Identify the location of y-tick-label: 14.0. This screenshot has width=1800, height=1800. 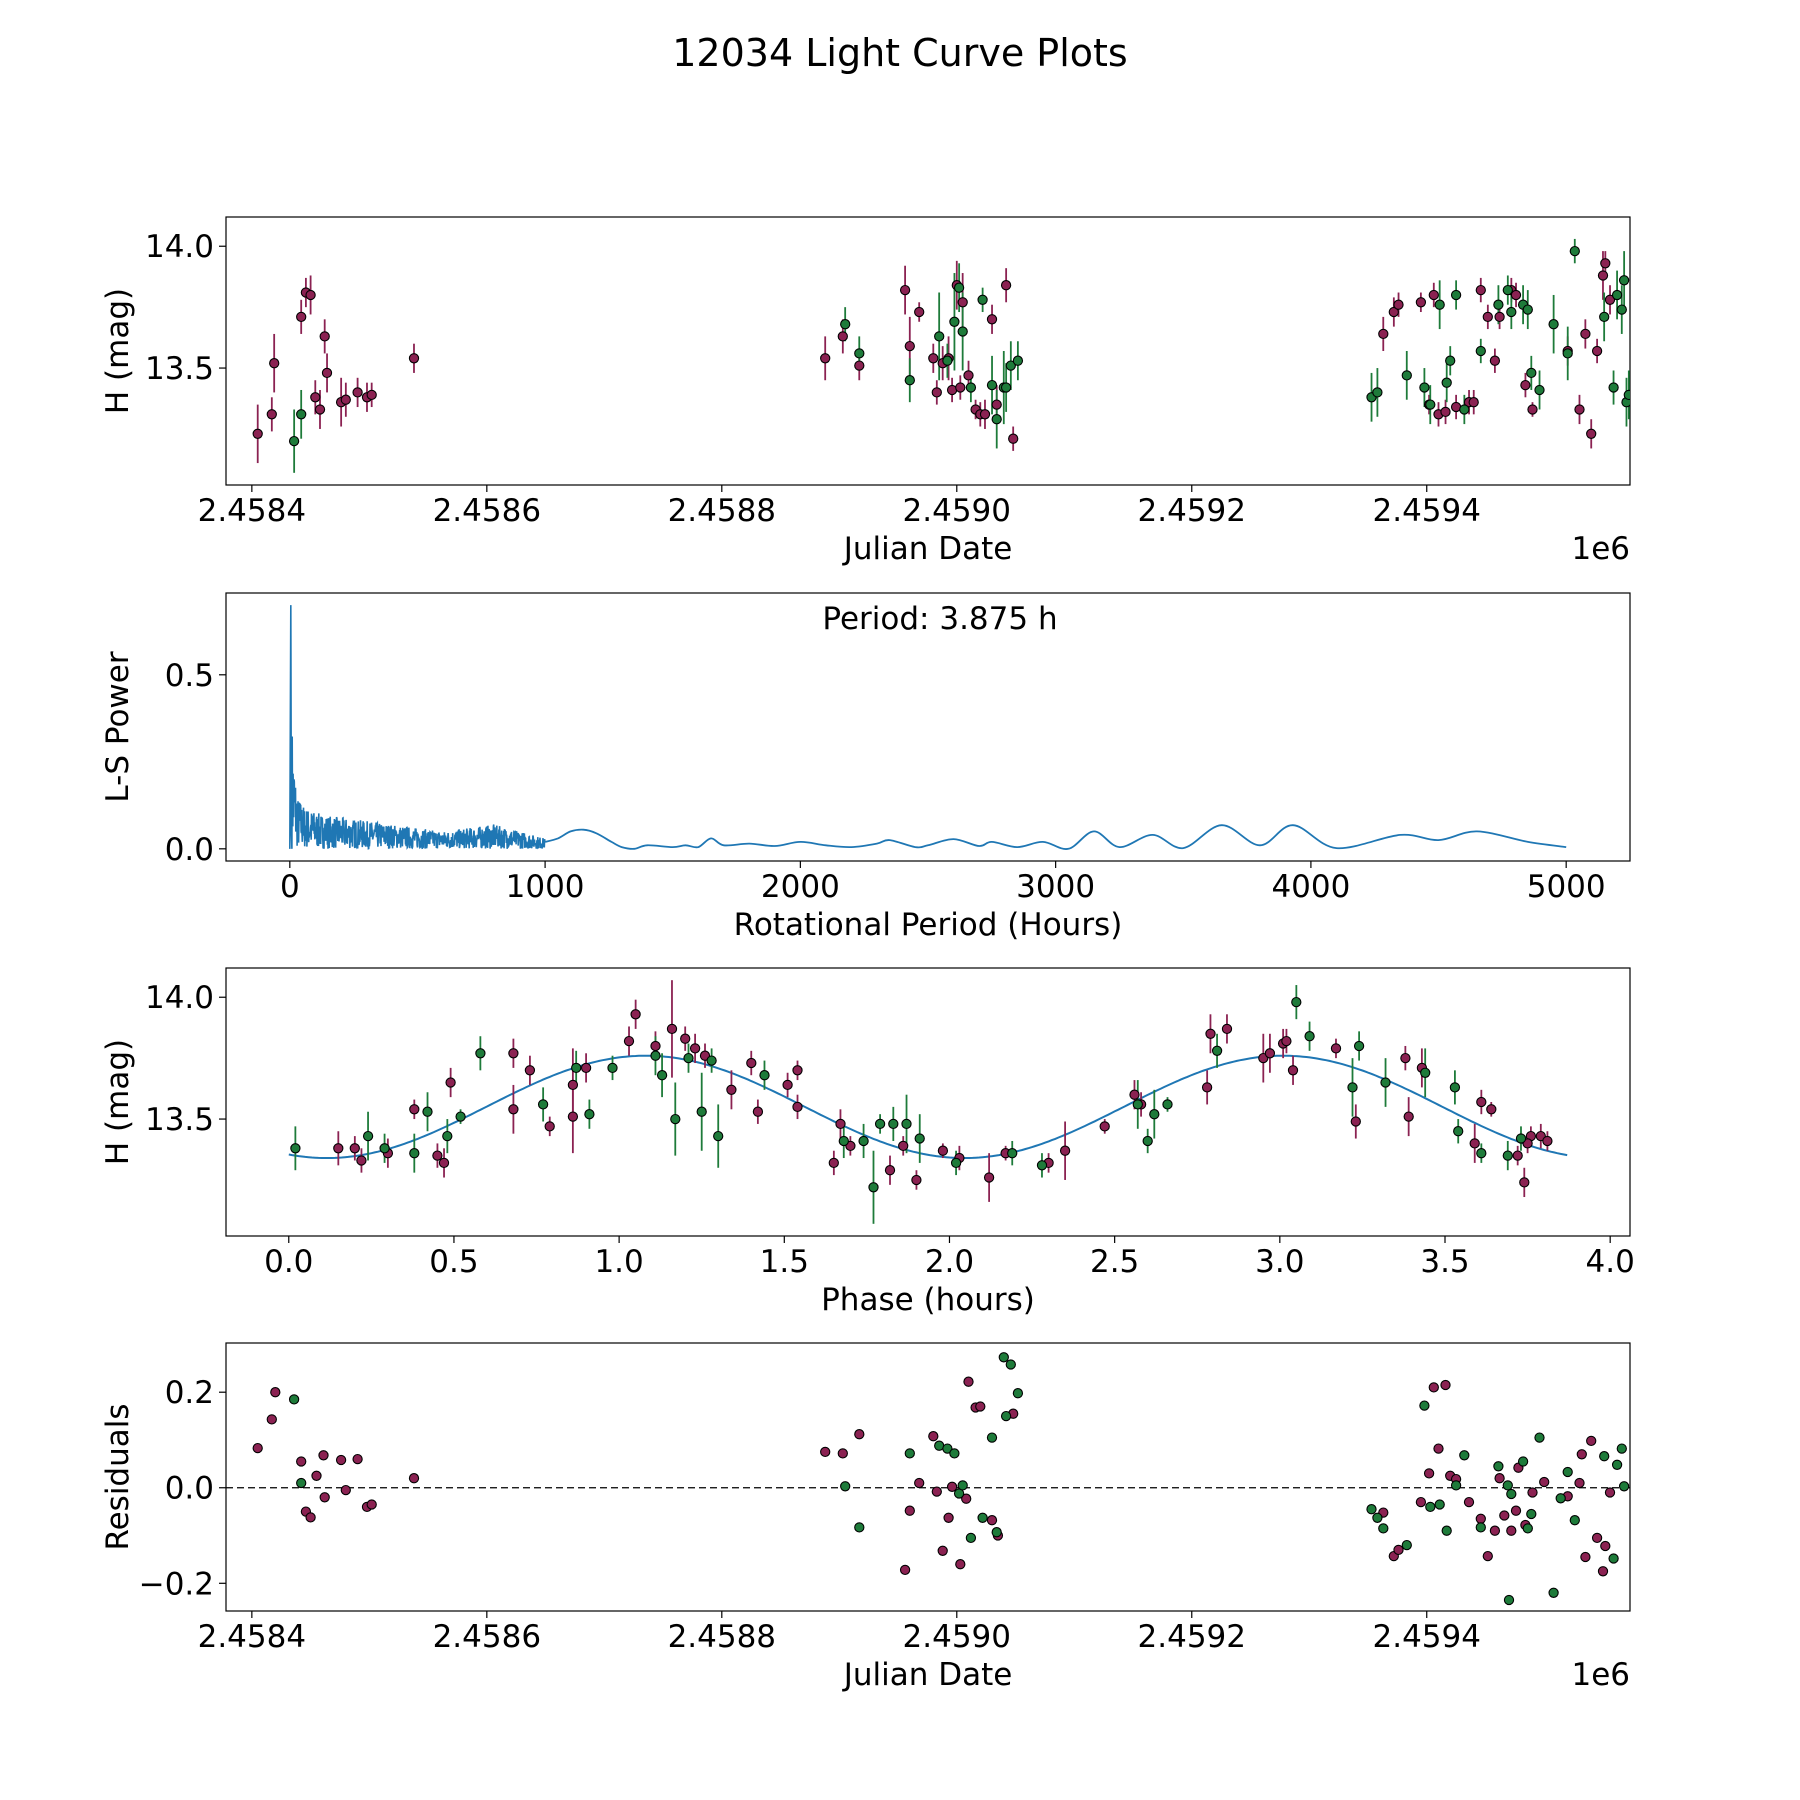
(179, 998).